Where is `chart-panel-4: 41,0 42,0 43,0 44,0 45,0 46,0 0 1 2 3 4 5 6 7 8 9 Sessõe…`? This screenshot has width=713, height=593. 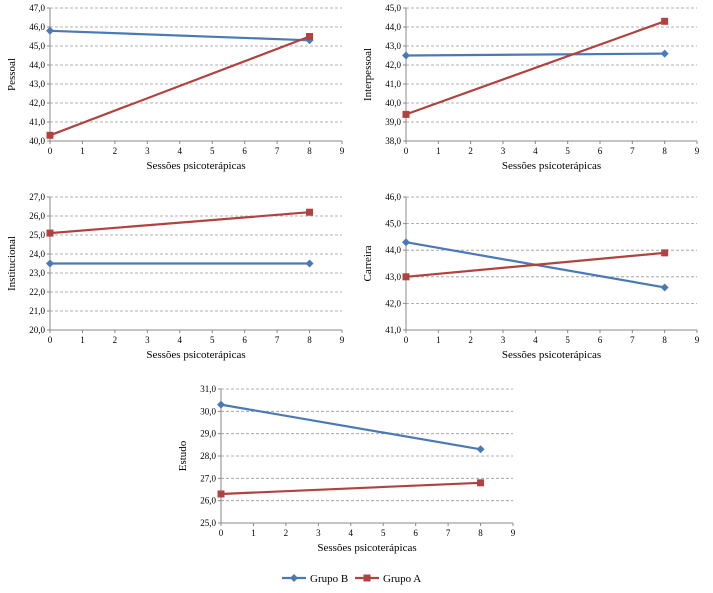
chart-panel-4: 41,0 42,0 43,0 44,0 45,0 46,0 0 1 2 3 4 5 6 7 8 9 Sessõe… is located at coordinates (531, 276).